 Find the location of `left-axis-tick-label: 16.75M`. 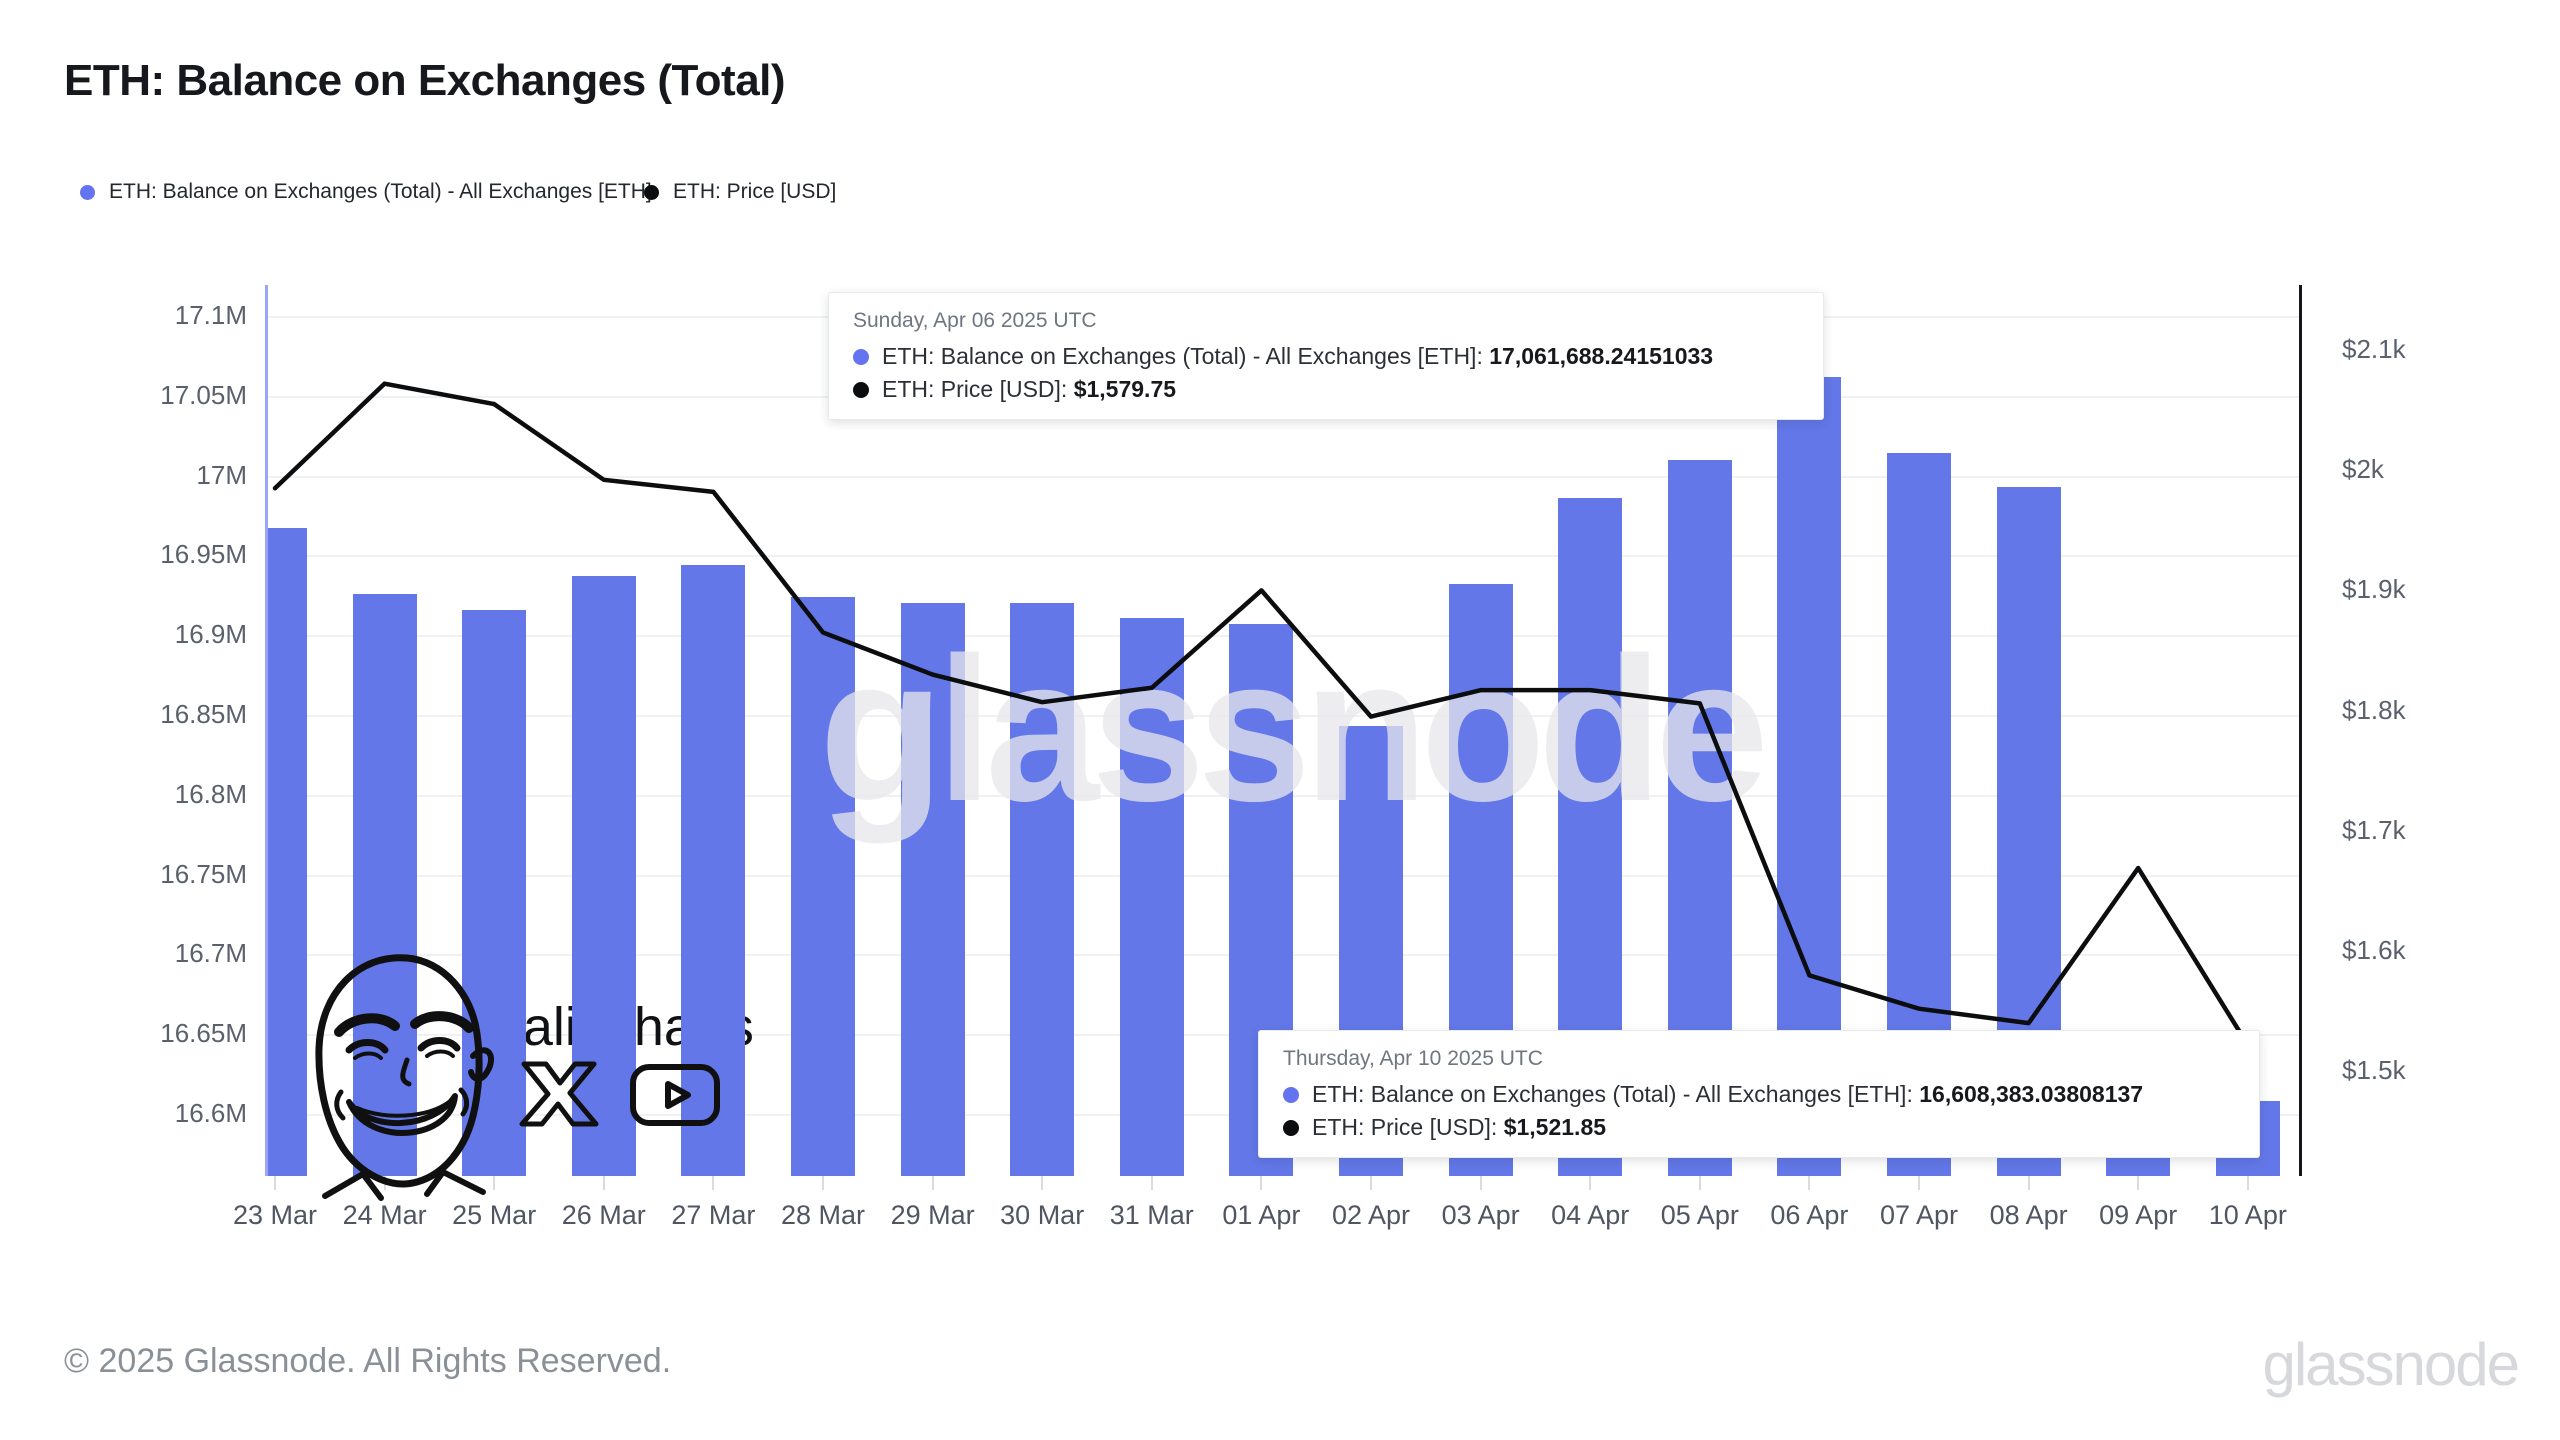

left-axis-tick-label: 16.75M is located at coordinates (203, 873).